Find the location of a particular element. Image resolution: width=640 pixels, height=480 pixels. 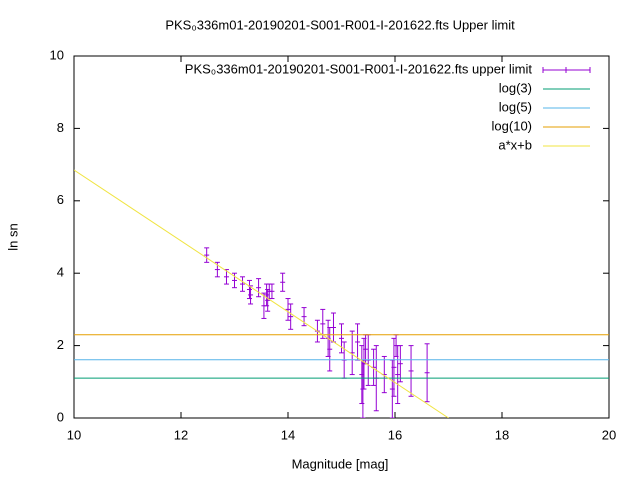

y-tick-label: 10 is located at coordinates (57, 54).